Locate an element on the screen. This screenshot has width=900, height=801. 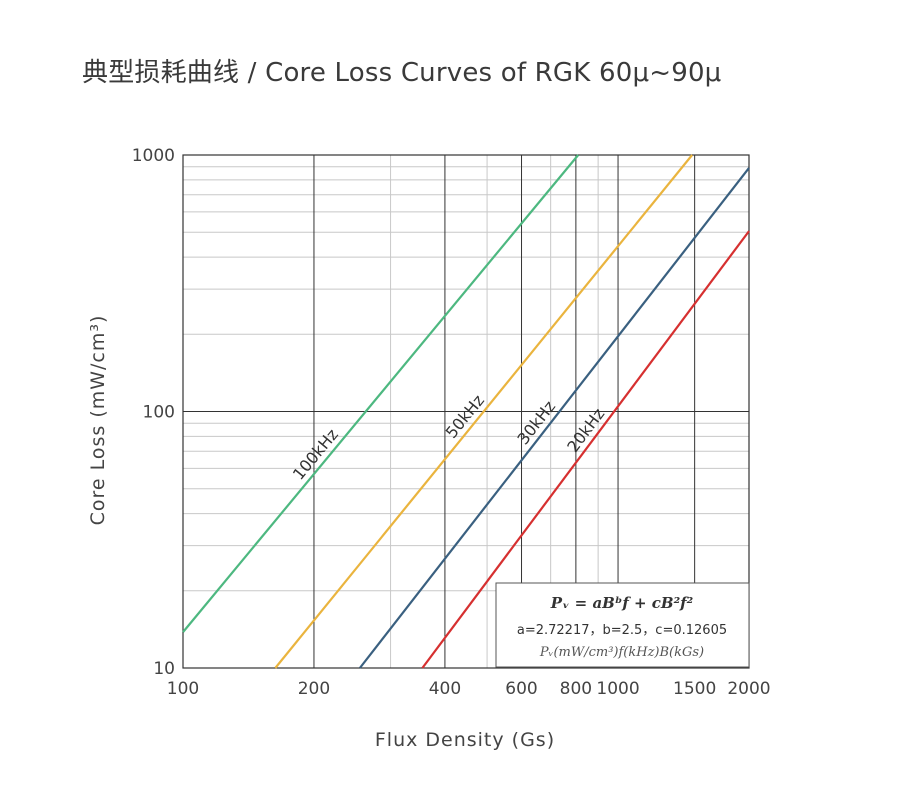
formula-params: a=2.72217，b=2.5，c=0.12605 is located at coordinates (622, 630).